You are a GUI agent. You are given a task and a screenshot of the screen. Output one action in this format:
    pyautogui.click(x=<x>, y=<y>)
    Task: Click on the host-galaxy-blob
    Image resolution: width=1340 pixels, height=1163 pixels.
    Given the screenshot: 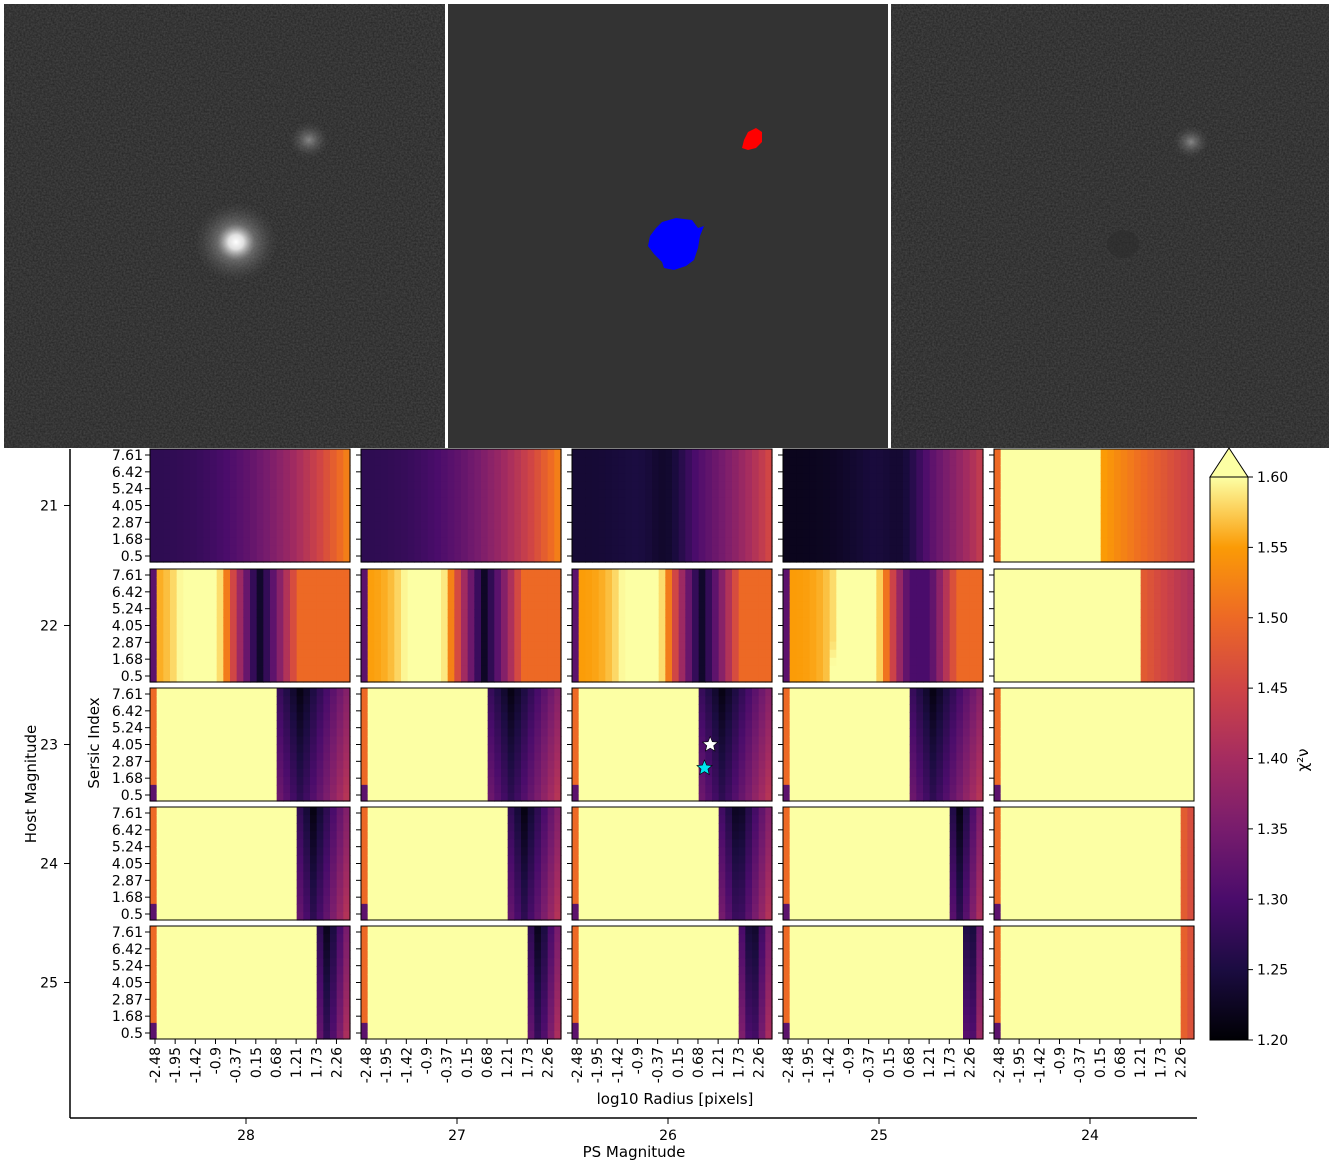 What is the action you would take?
    pyautogui.click(x=236, y=242)
    